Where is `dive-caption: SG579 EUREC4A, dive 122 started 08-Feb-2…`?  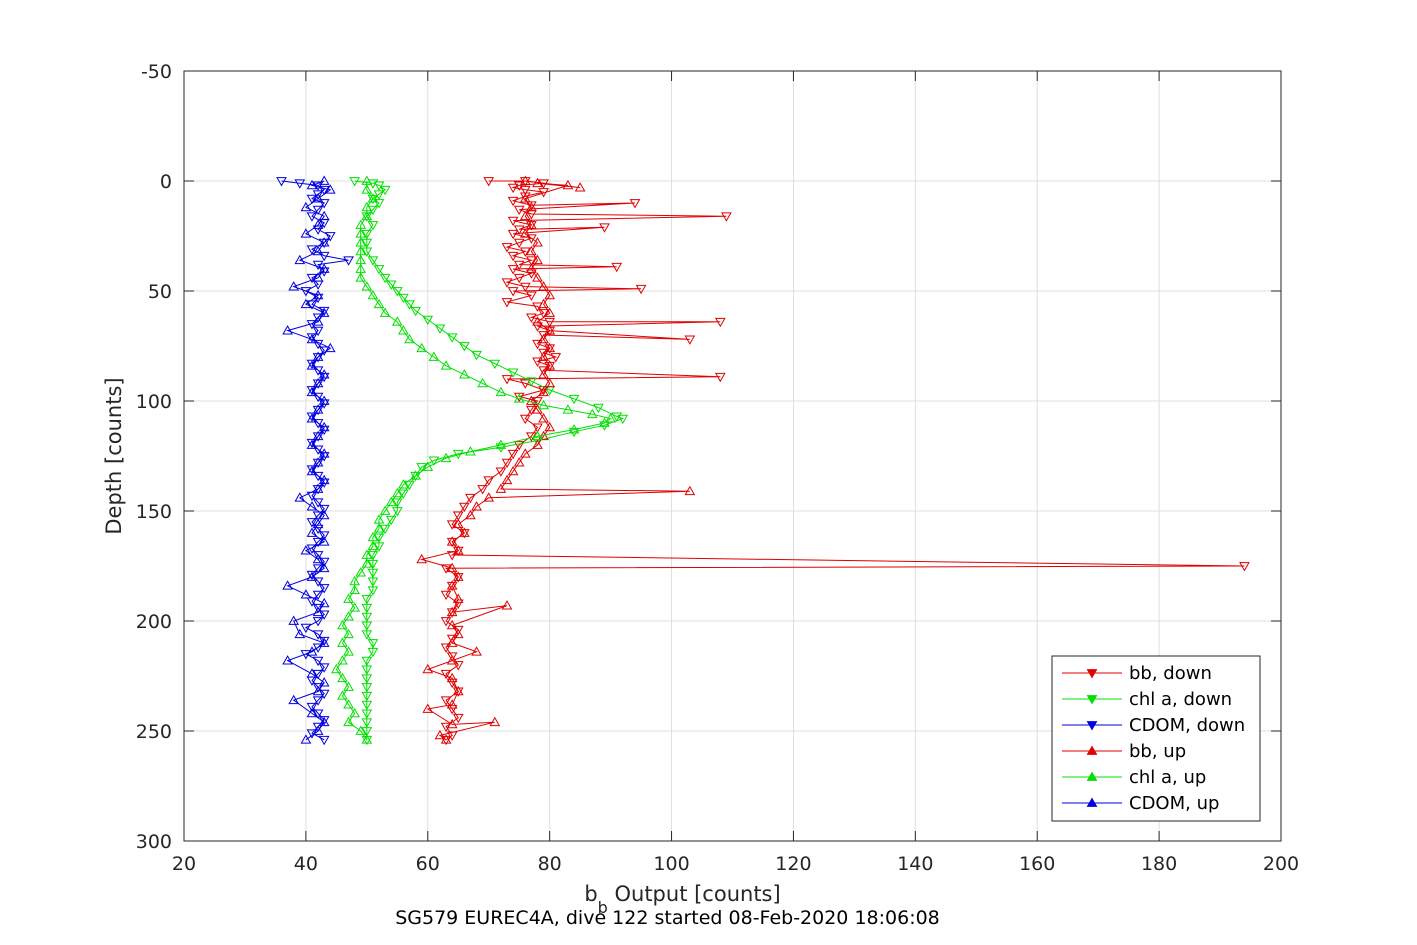 dive-caption: SG579 EUREC4A, dive 122 started 08-Feb-2… is located at coordinates (667, 918).